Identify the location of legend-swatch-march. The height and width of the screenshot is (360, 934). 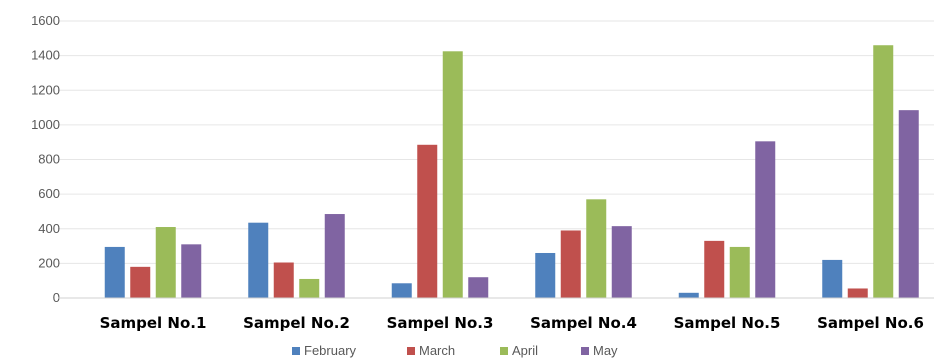
(411, 351).